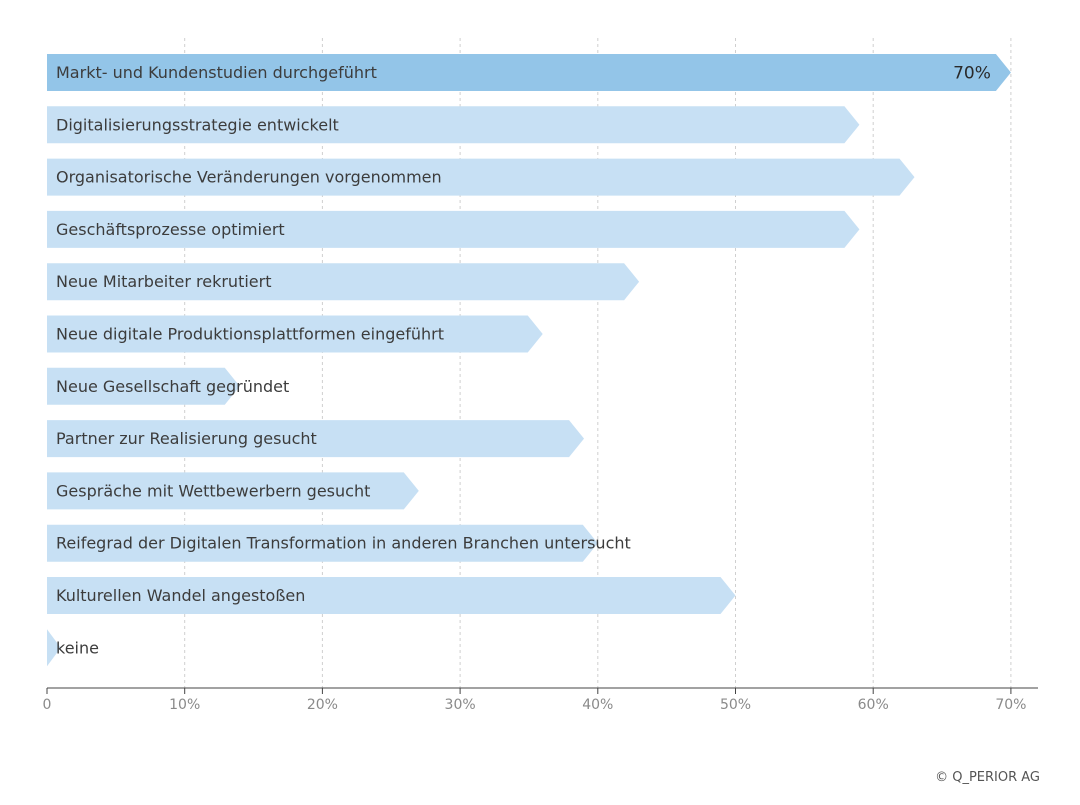  Describe the element at coordinates (460, 705) in the screenshot. I see `x-tick-label: 30%` at that location.